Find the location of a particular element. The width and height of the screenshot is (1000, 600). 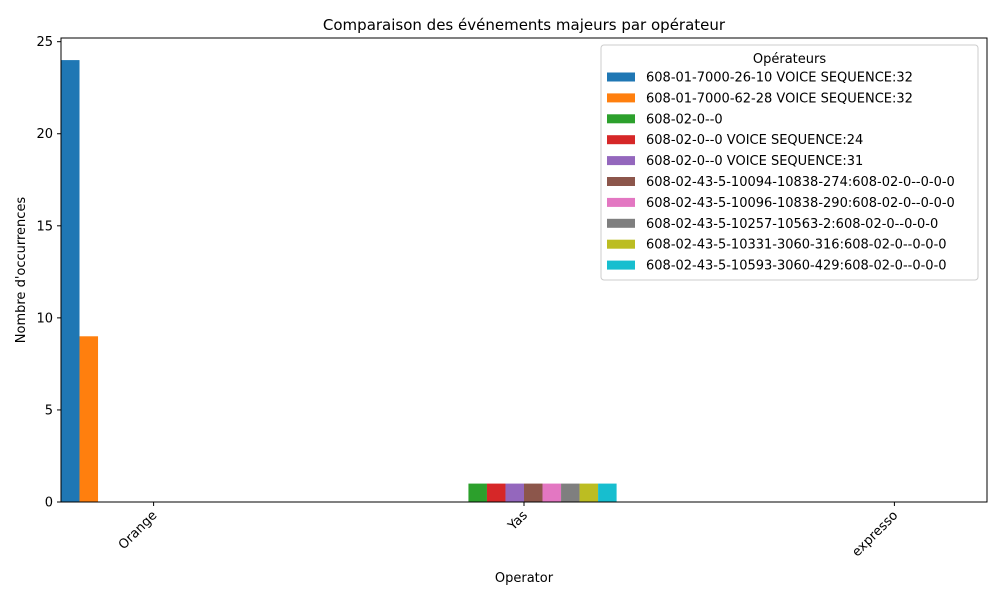

legend-entry: 608-01-7000-62-28 VOICE SEQUENCE:32 is located at coordinates (779, 98).